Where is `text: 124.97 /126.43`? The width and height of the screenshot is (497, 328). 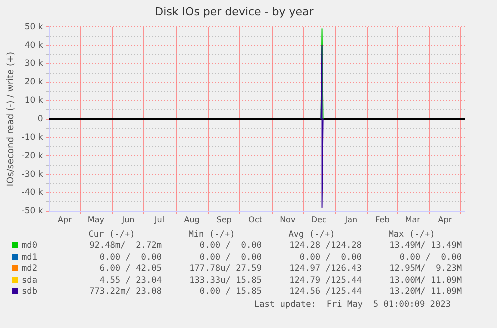 text: 124.97 /126.43 is located at coordinates (325, 269).